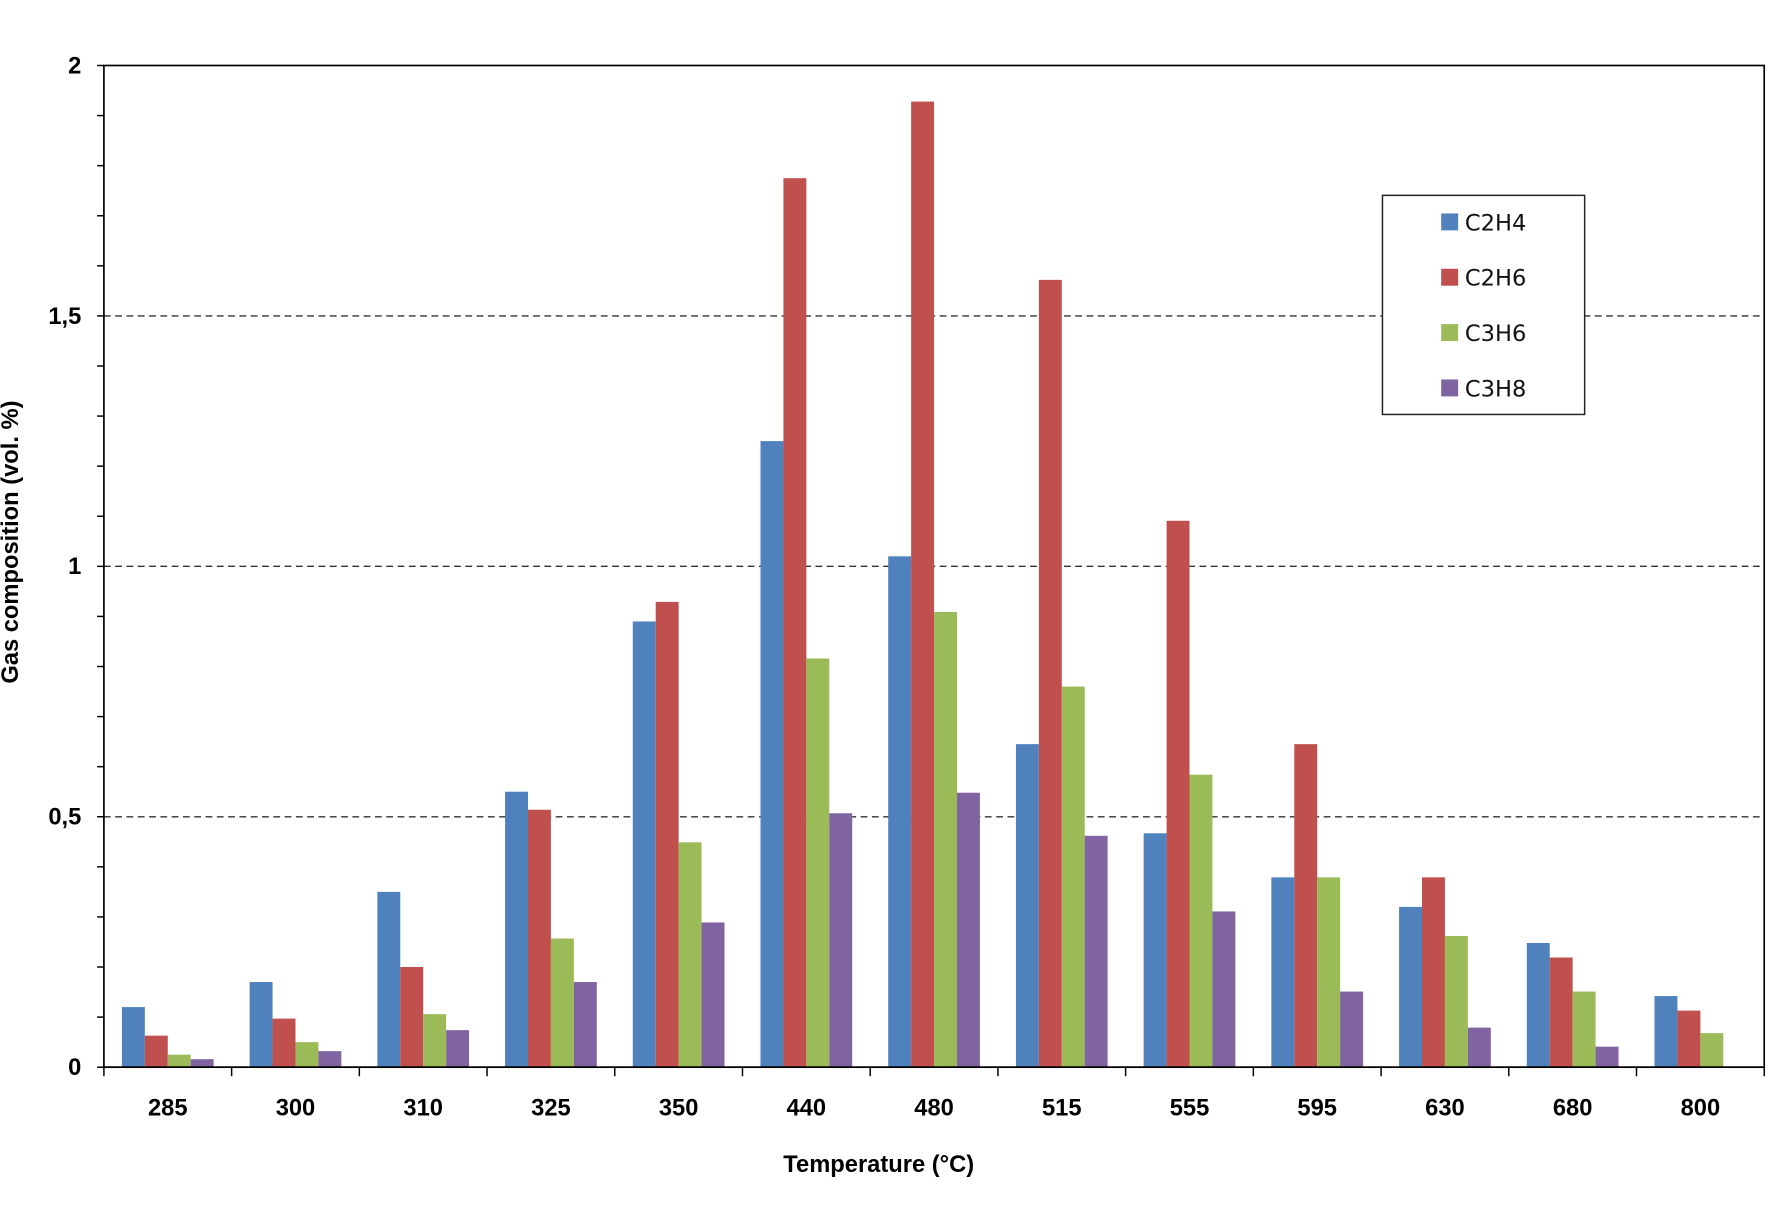 The image size is (1771, 1214). I want to click on x-tick-label: 595, so click(1317, 1109).